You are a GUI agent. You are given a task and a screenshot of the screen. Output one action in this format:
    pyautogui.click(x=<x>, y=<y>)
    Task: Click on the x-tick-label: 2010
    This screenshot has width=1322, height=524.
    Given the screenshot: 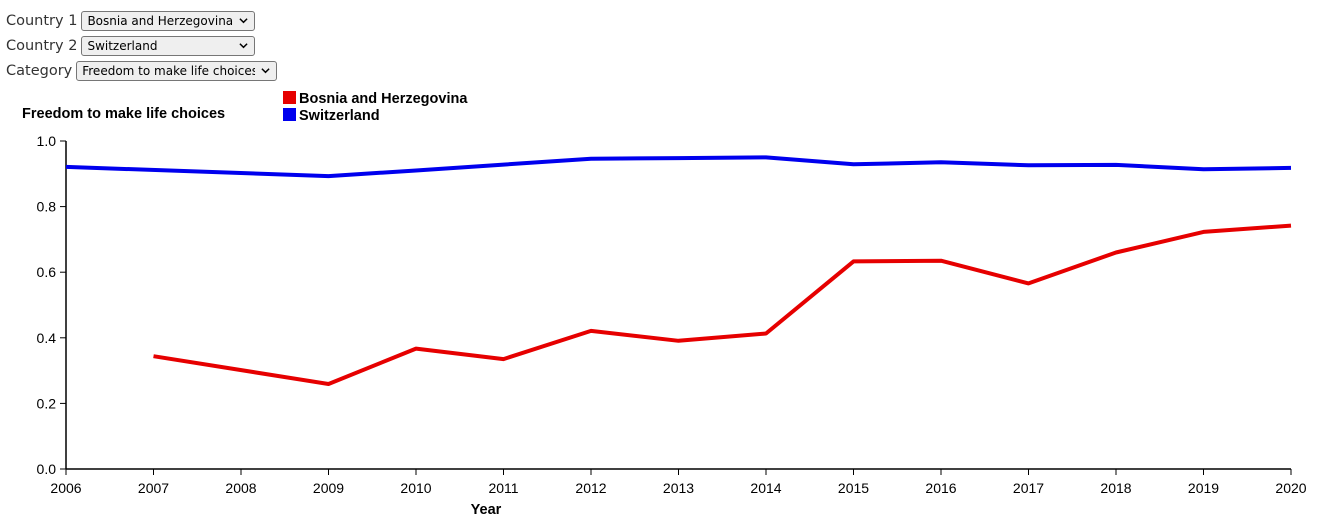 What is the action you would take?
    pyautogui.click(x=415, y=488)
    